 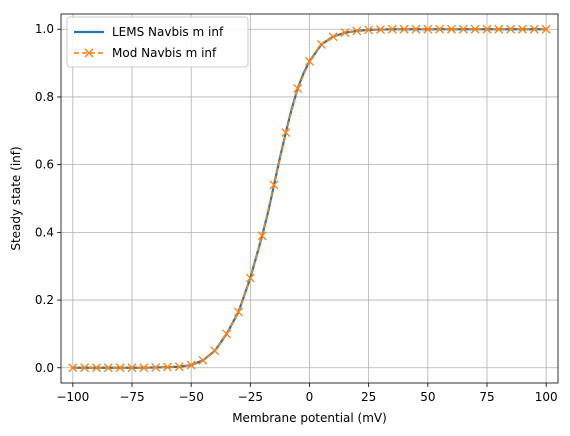 I want to click on x-tick-label: 0, so click(x=310, y=397).